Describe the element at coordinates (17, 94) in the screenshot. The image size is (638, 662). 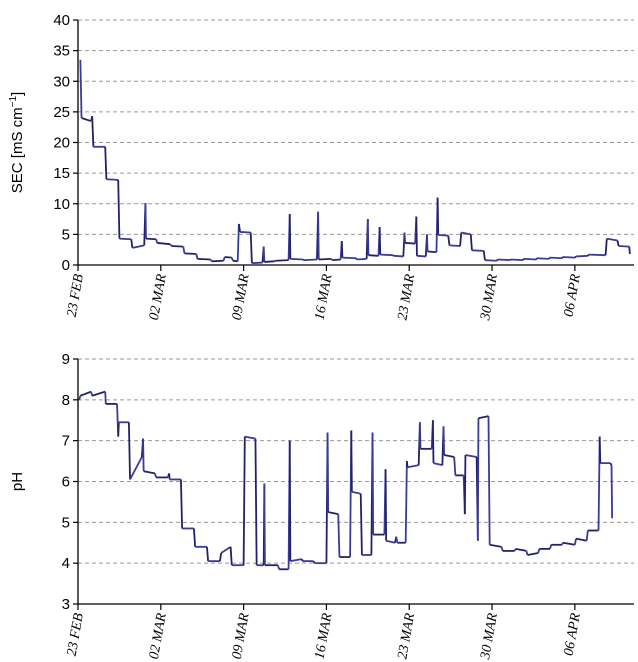
I see `sec-y-axis-label-end: ]` at that location.